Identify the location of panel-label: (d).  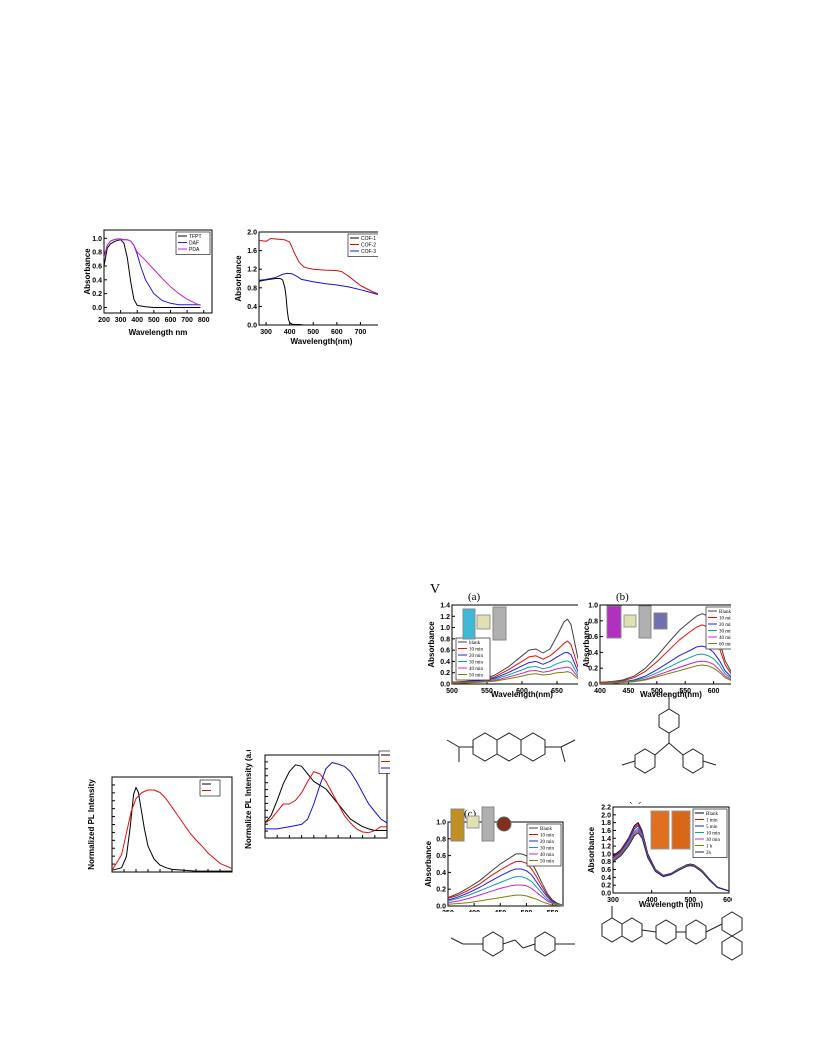
(635, 803).